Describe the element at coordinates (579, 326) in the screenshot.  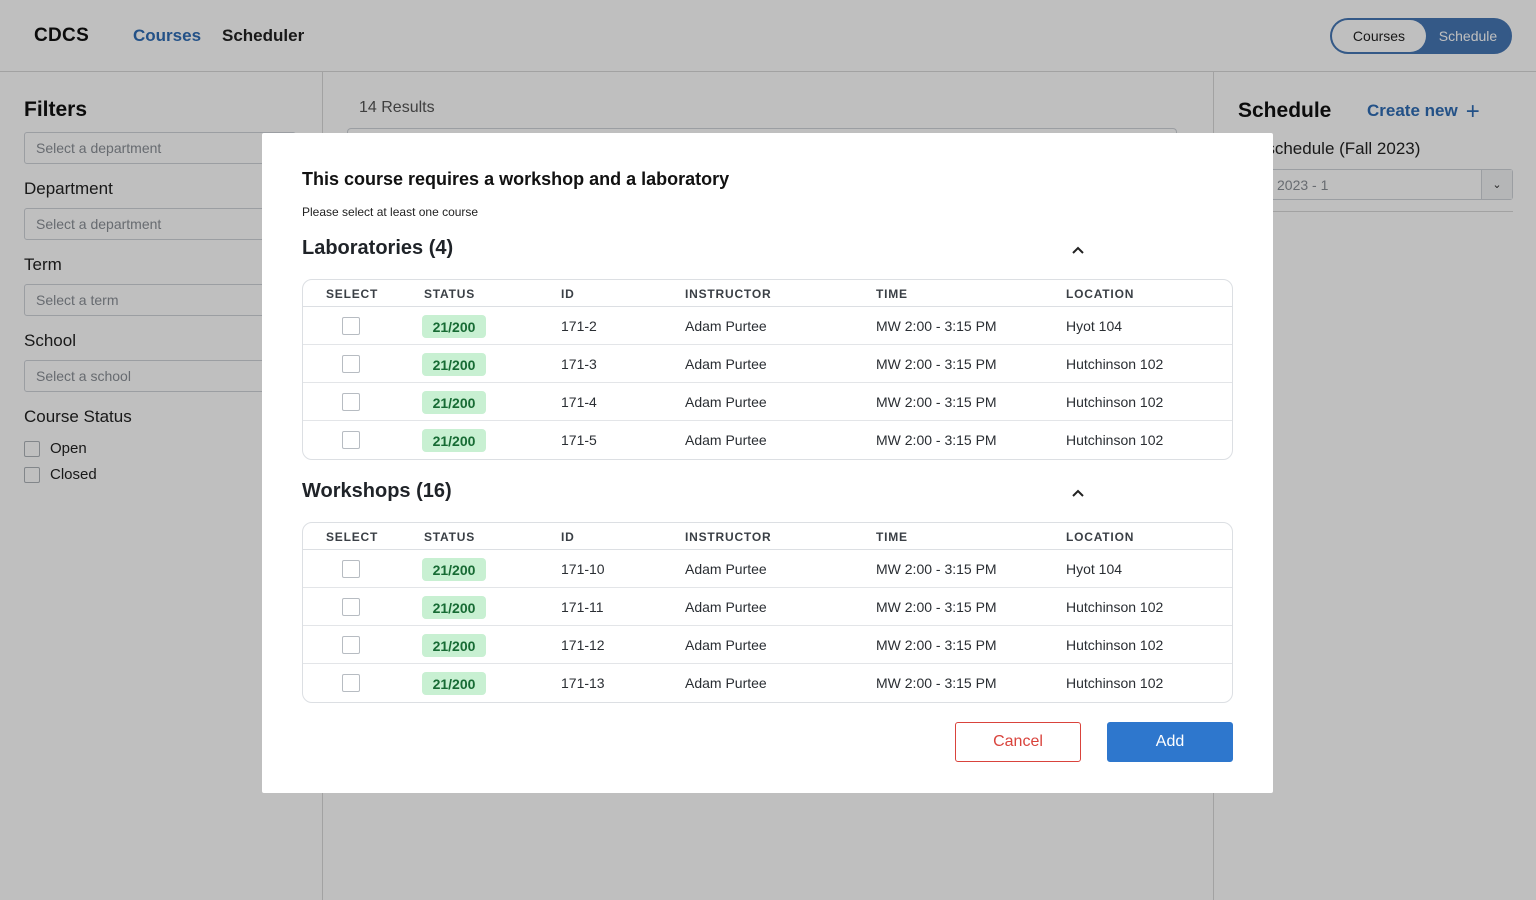
I see `course-id: 171-2` at that location.